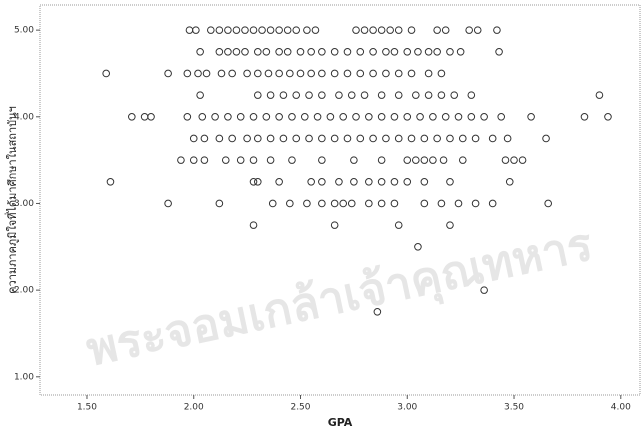  I want to click on y-tick-label: 2.00, so click(24, 291).